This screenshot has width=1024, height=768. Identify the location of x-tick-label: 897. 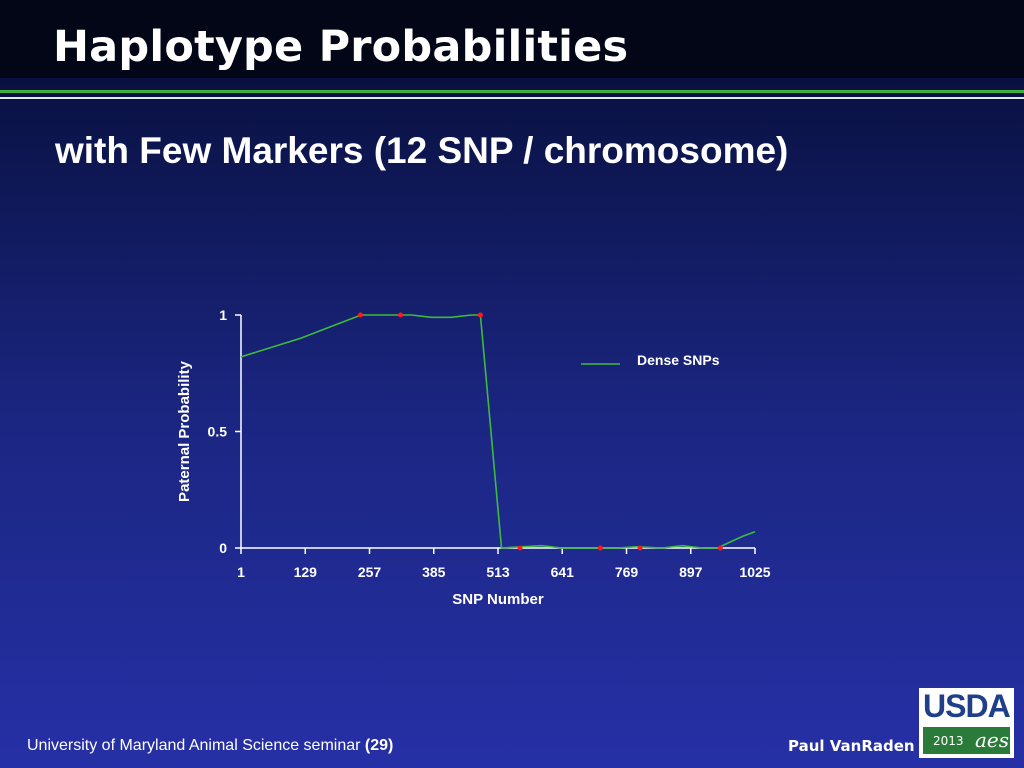
(691, 572).